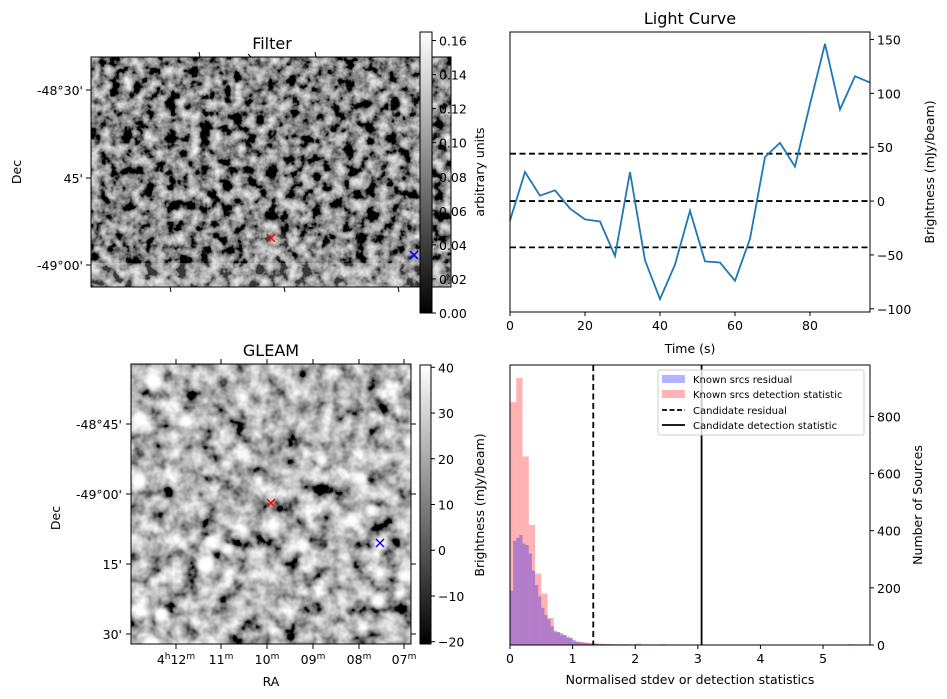  I want to click on filter-y-tick-label: 45', so click(73, 178).